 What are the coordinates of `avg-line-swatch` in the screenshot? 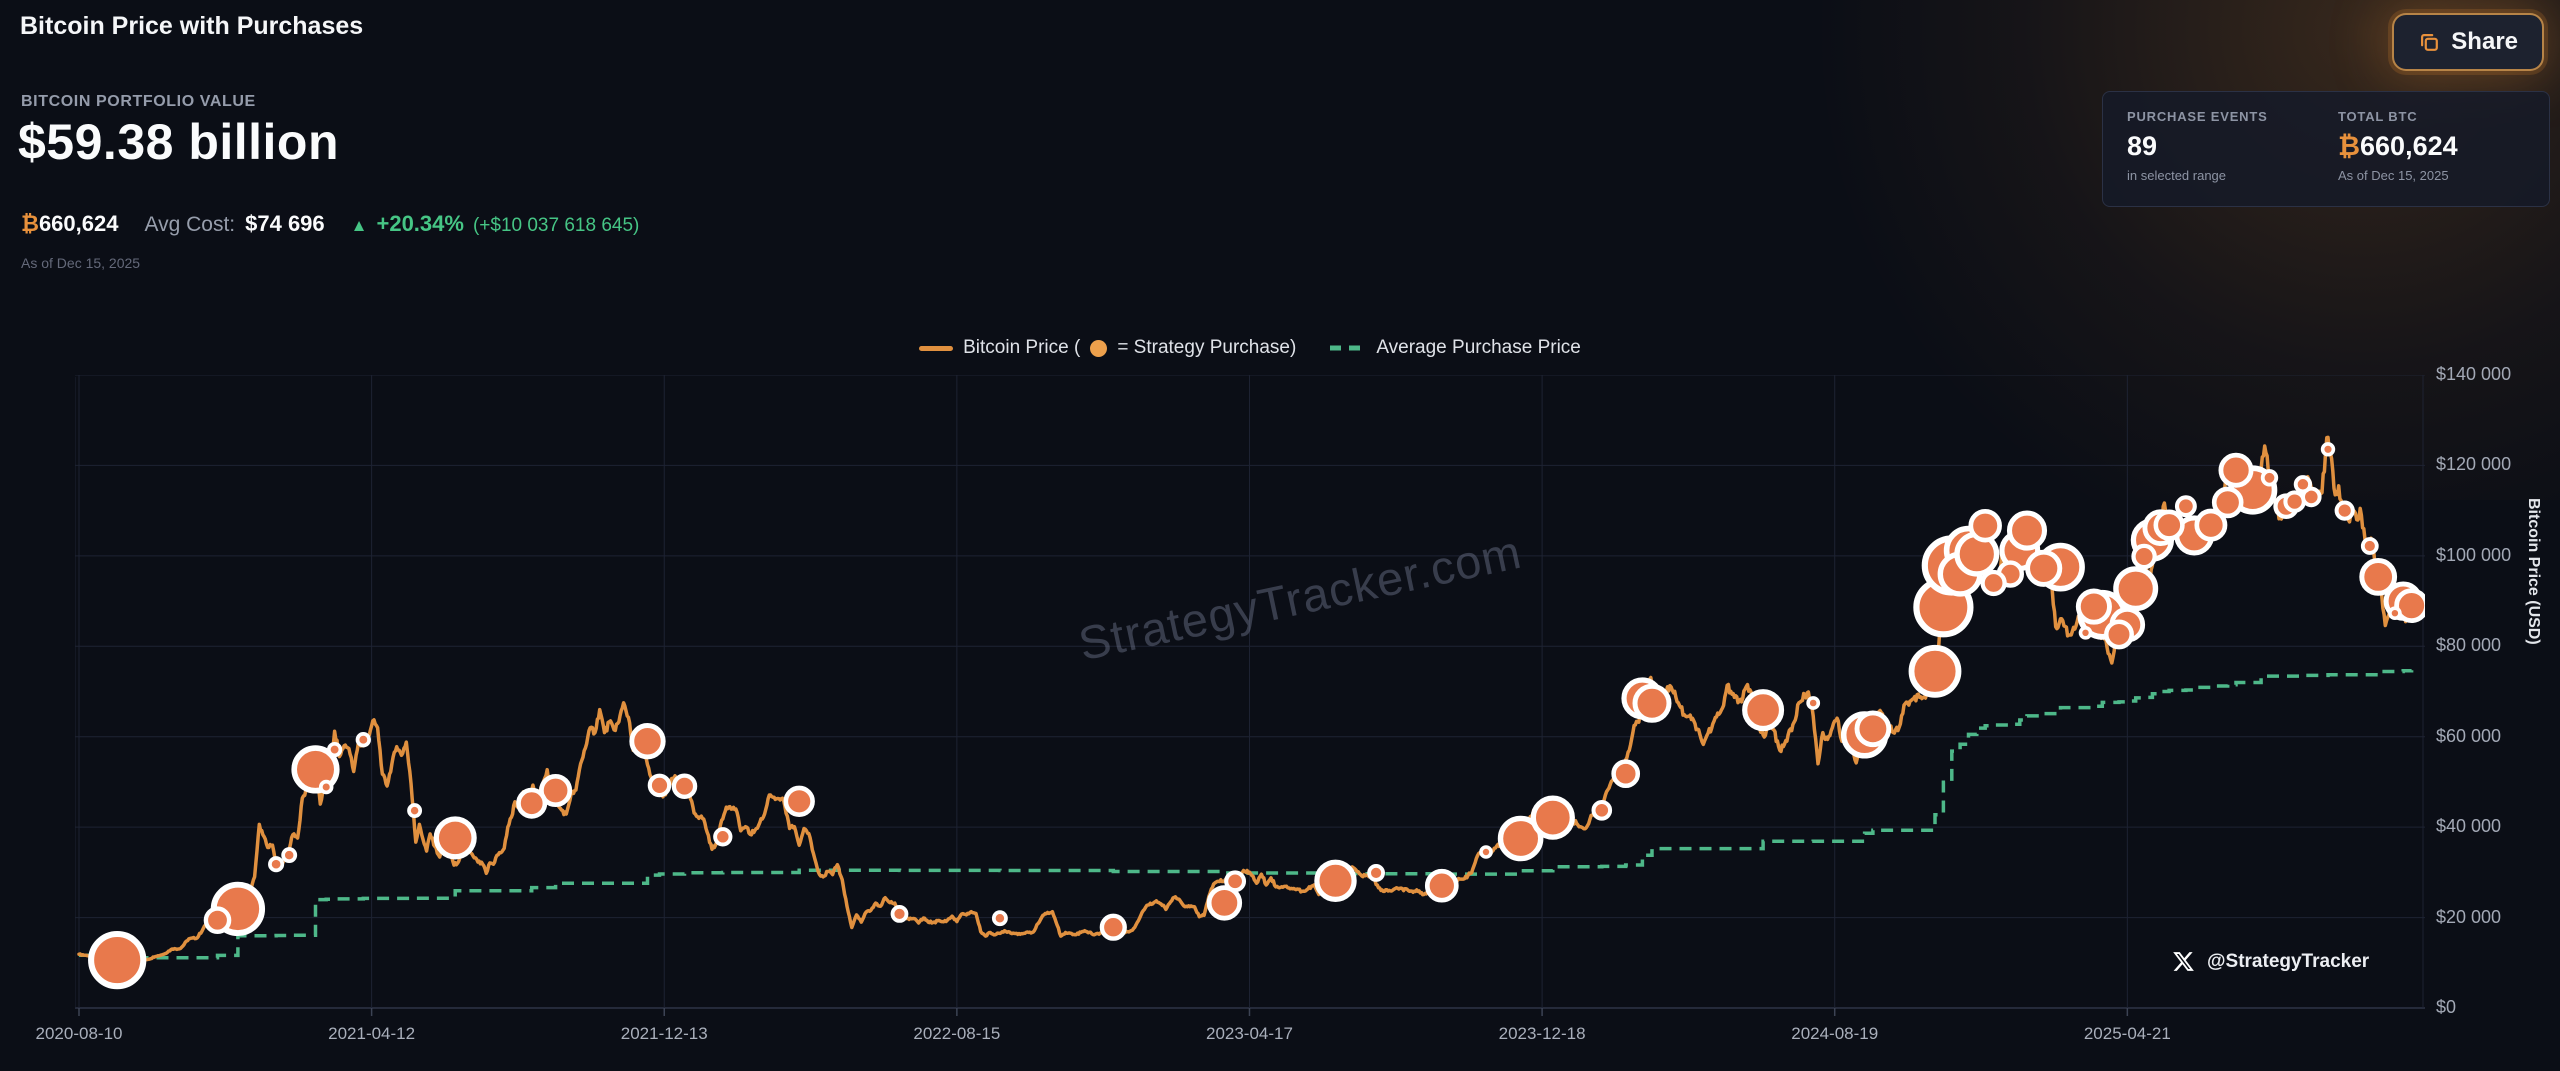 It's located at (1348, 348).